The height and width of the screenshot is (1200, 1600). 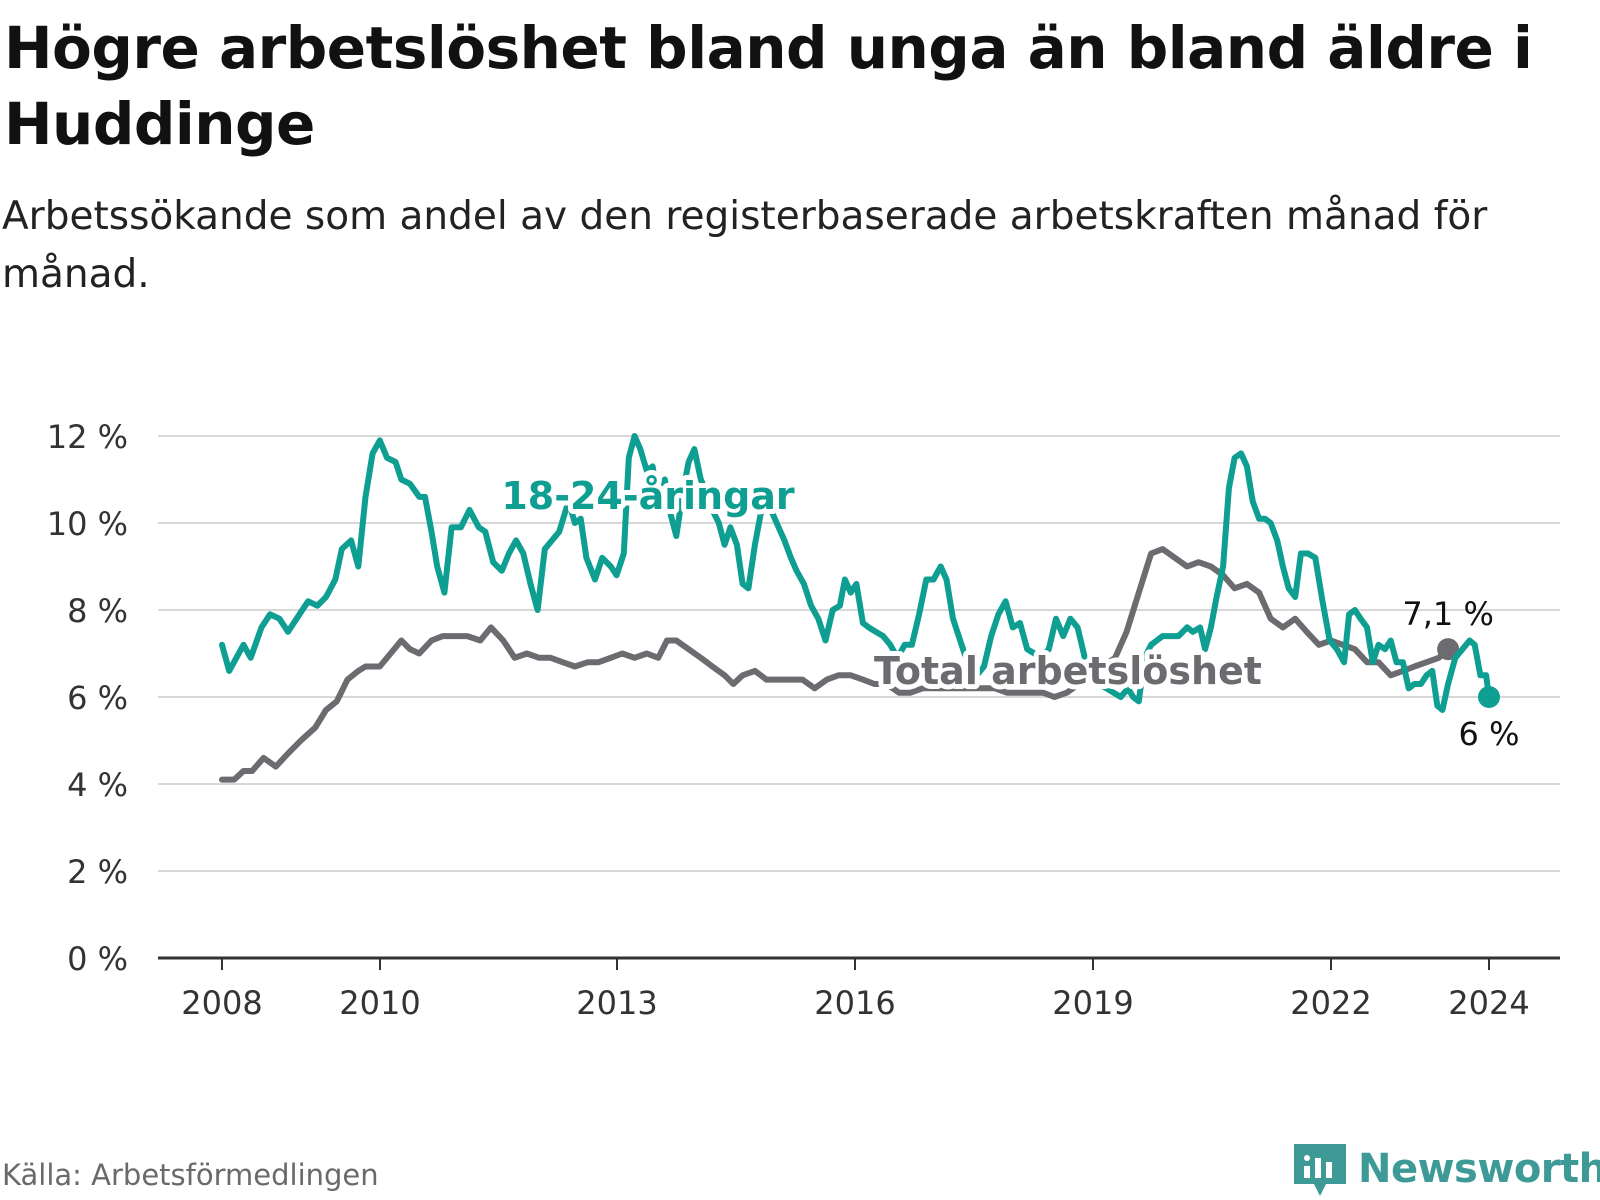 What do you see at coordinates (97, 698) in the screenshot?
I see `y-tick-label: 6 %` at bounding box center [97, 698].